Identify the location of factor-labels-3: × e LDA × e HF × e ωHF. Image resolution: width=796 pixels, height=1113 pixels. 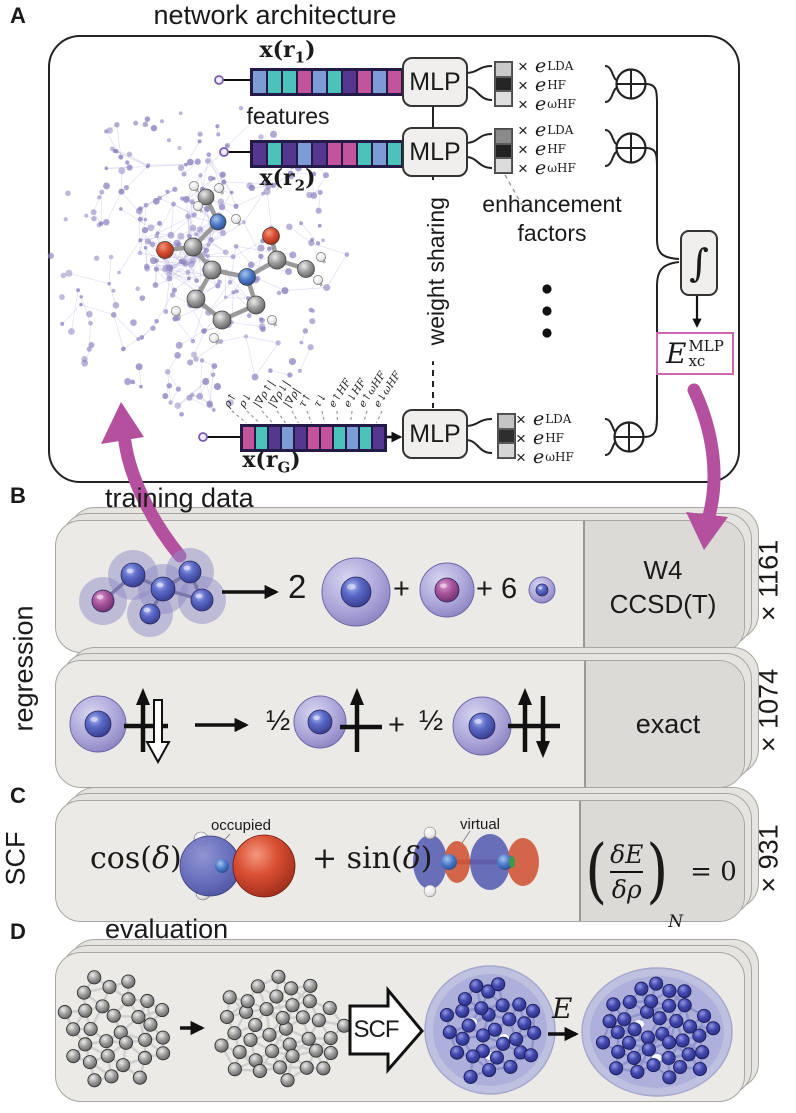
(545, 438).